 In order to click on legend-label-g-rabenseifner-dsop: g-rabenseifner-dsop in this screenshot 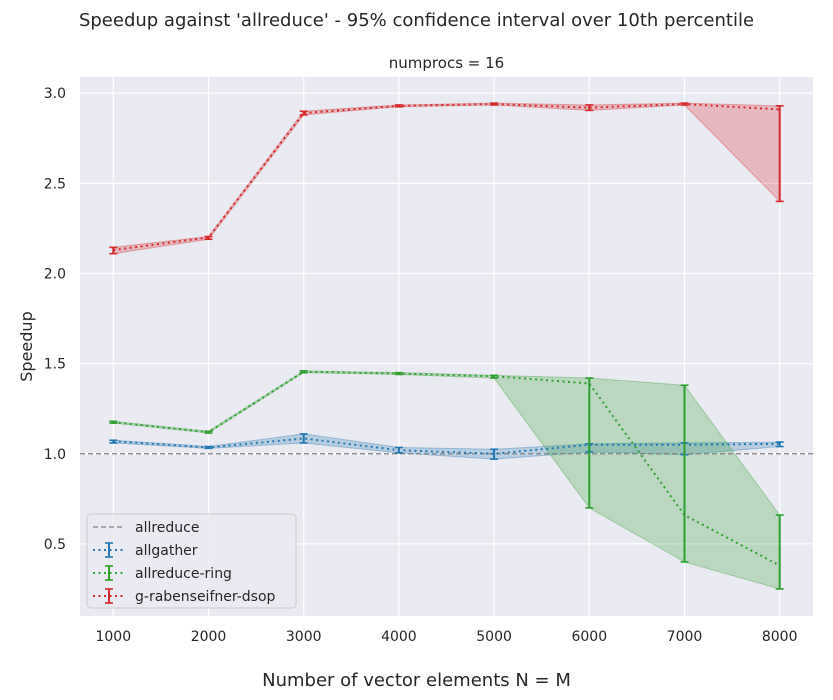, I will do `click(205, 597)`.